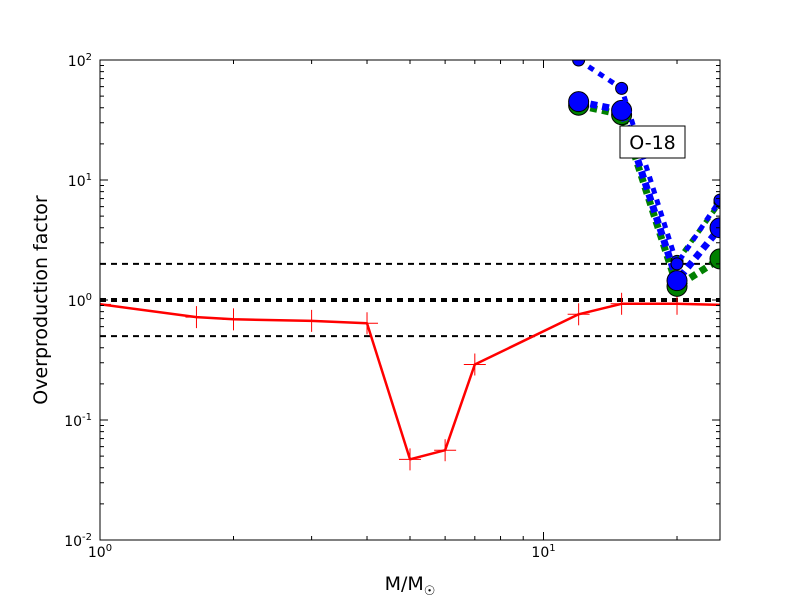  I want to click on x-tick-label-1: 101, so click(543, 552).